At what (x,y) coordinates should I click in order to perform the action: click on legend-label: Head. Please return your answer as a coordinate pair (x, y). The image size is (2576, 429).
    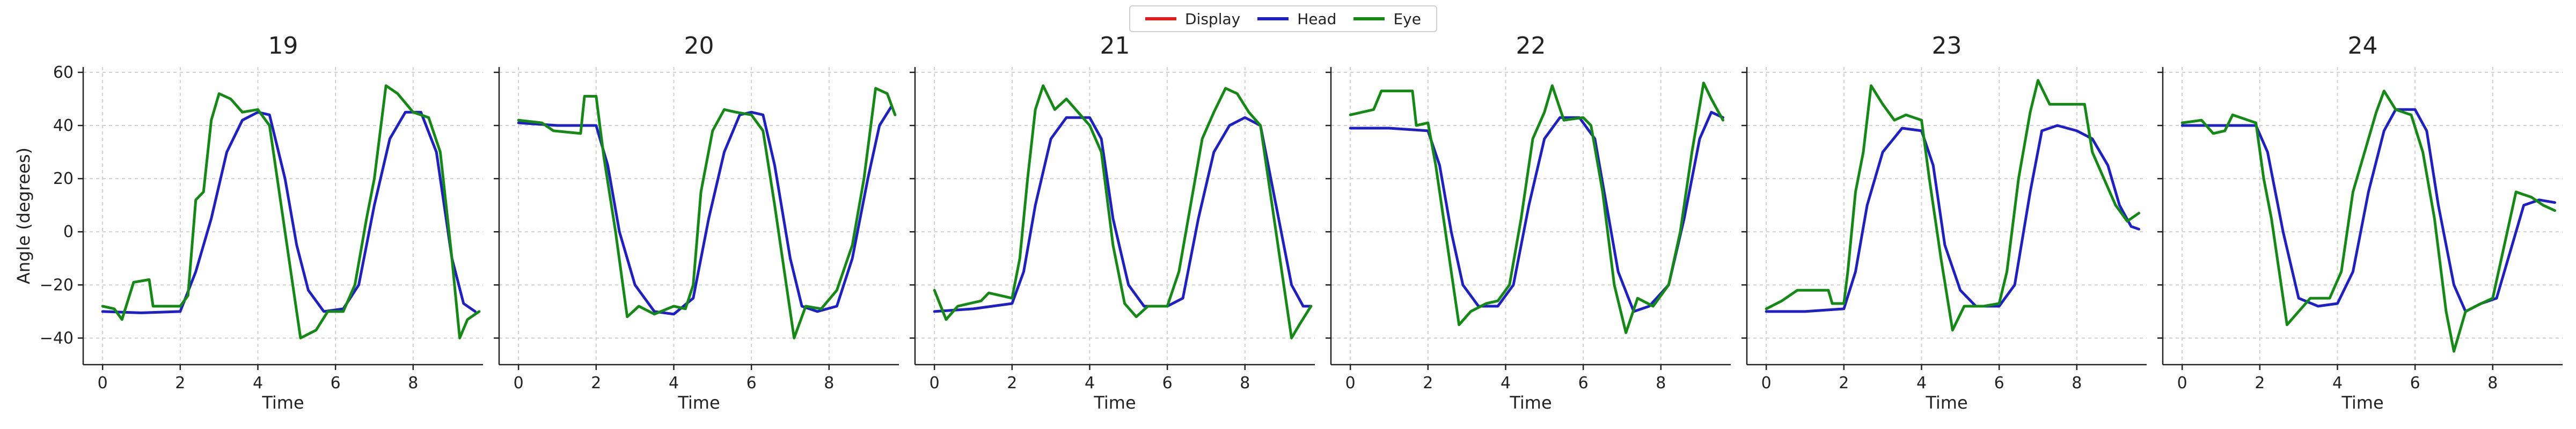
    Looking at the image, I should click on (1317, 19).